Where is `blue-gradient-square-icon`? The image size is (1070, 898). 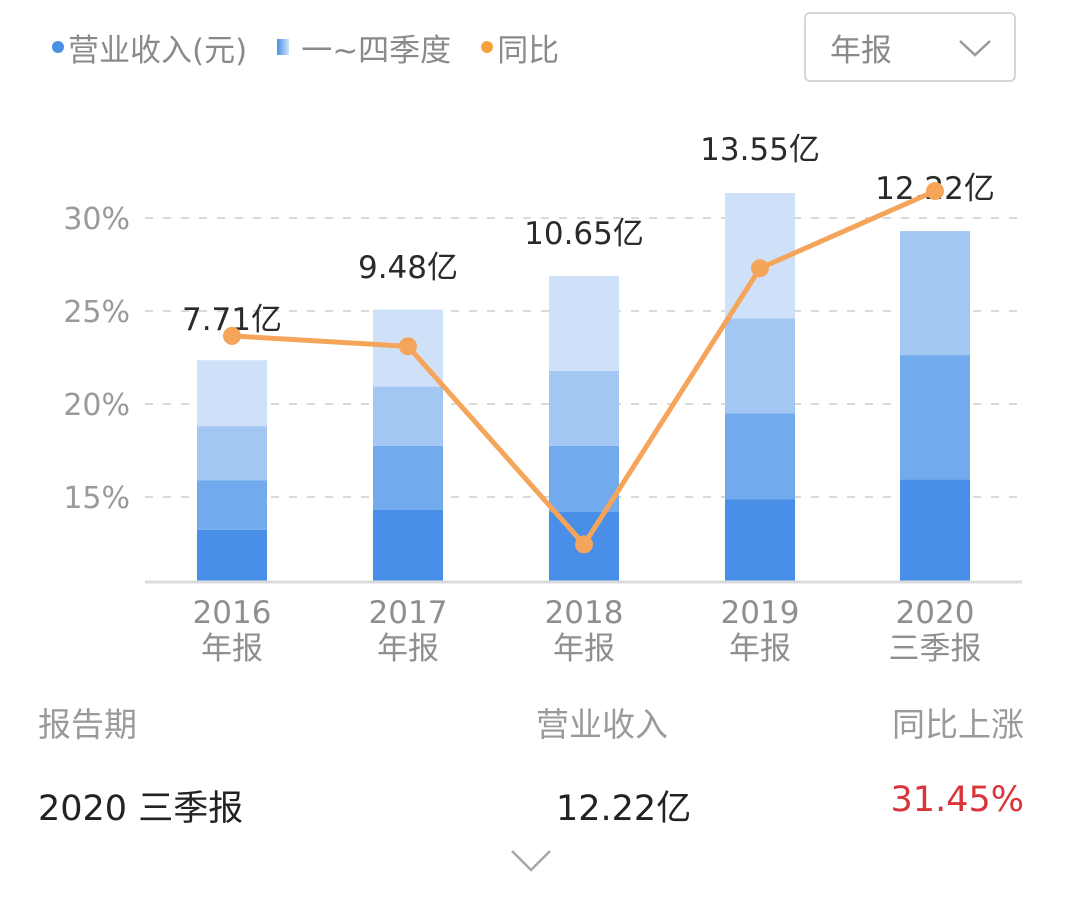
blue-gradient-square-icon is located at coordinates (283, 47).